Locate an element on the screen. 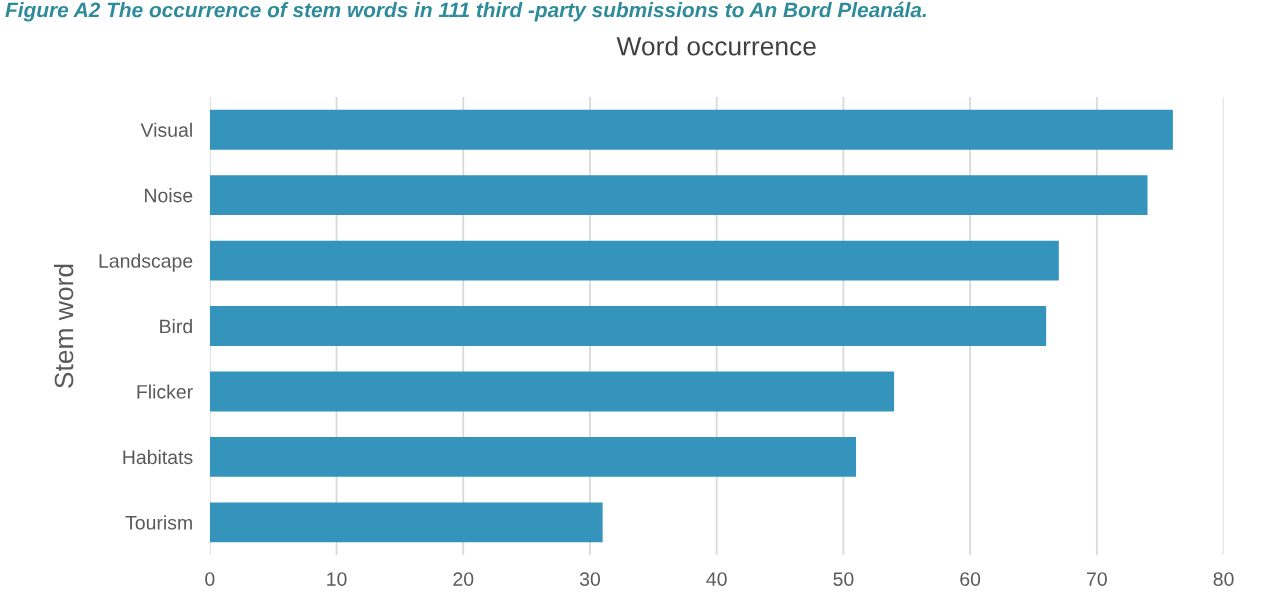  x-tick-label: 80 is located at coordinates (1223, 579).